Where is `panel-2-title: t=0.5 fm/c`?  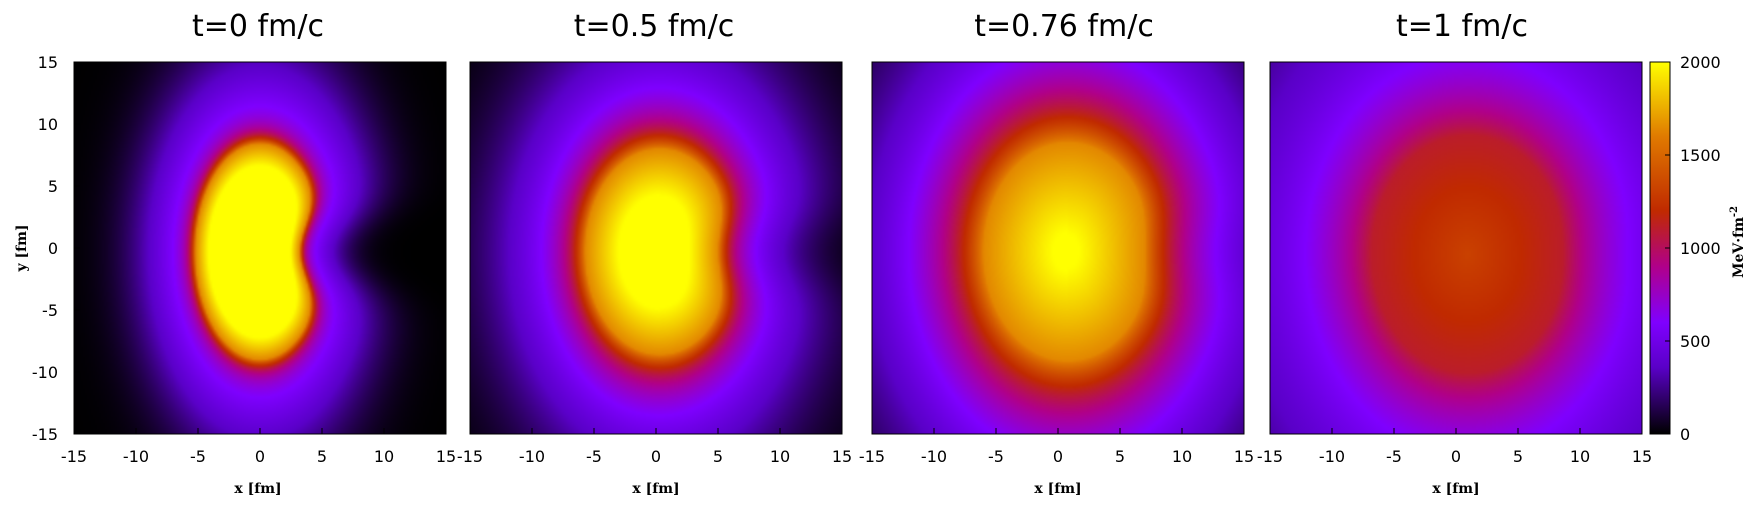 panel-2-title: t=0.5 fm/c is located at coordinates (654, 26).